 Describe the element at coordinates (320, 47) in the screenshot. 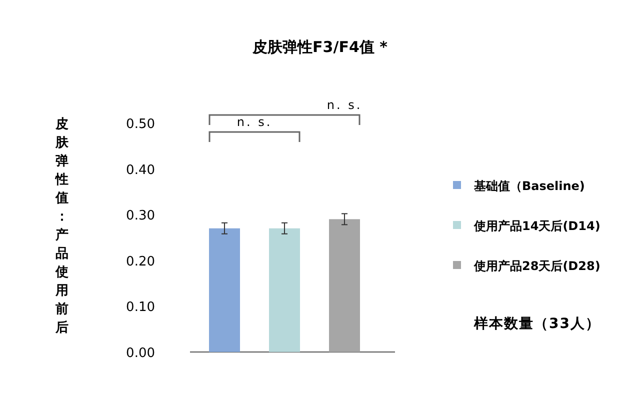

I see `chart-title: 皮肤弹性F3/F4值 *` at that location.